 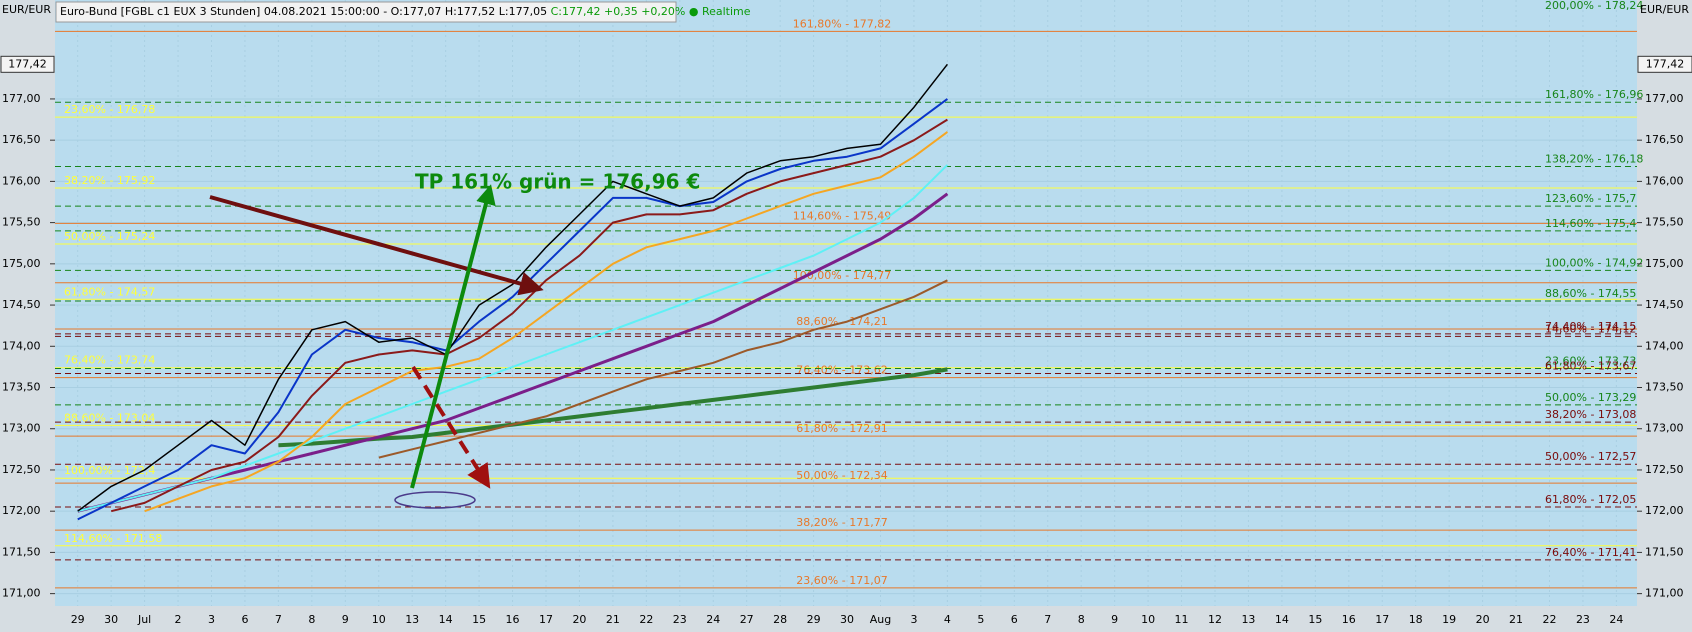 What do you see at coordinates (1416, 619) in the screenshot?
I see `x-tick-label: 18` at bounding box center [1416, 619].